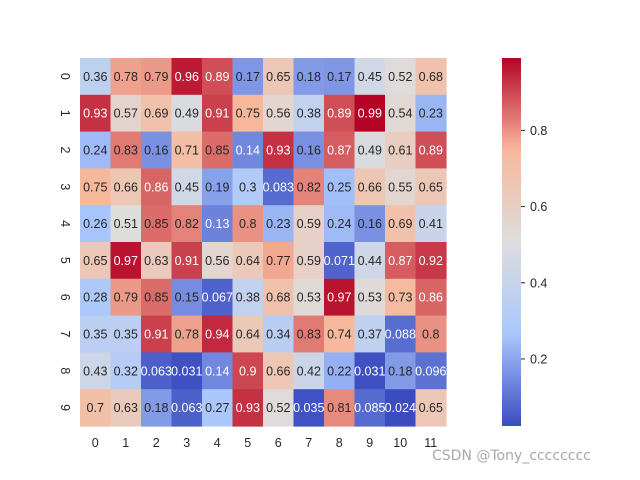 This screenshot has height=480, width=640. Describe the element at coordinates (126, 298) in the screenshot. I see `heatmap-annotation-r6-c1: 0.79` at that location.